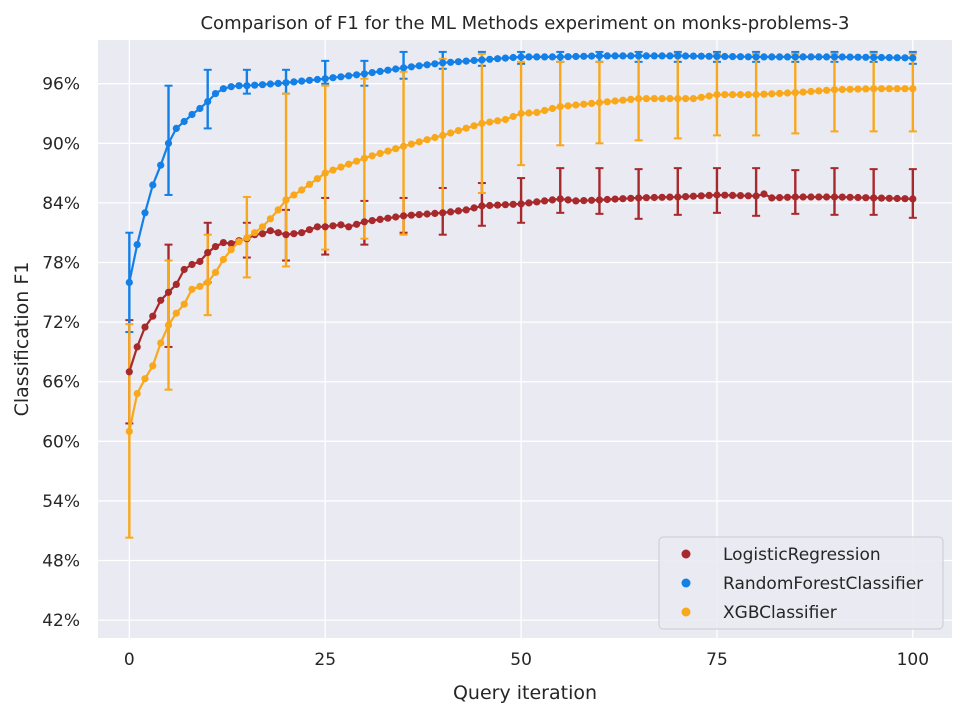  What do you see at coordinates (913, 660) in the screenshot?
I see `x-tick-label: 100` at bounding box center [913, 660].